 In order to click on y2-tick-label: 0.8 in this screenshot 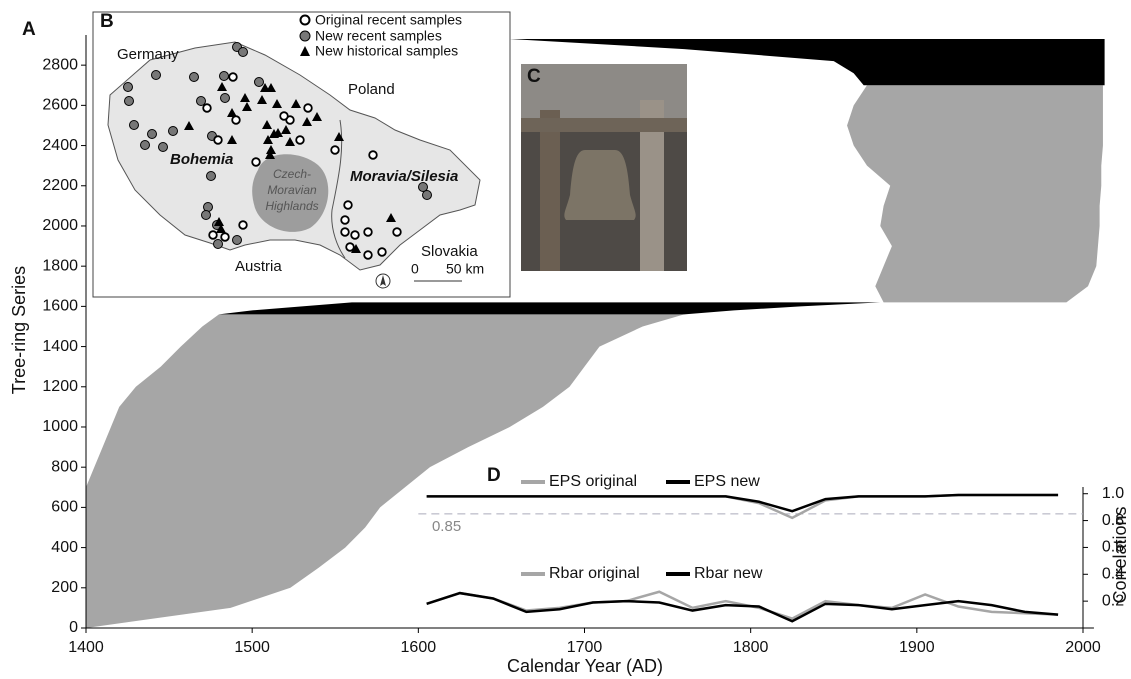, I will do `click(1113, 520)`.